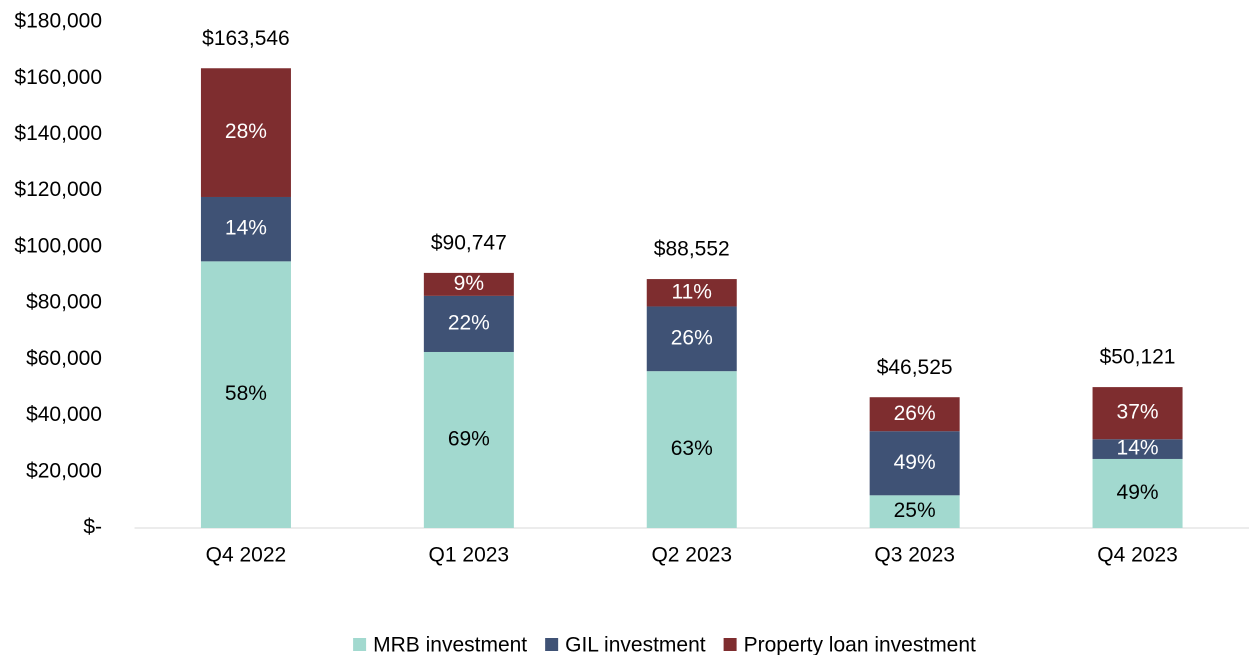 This screenshot has height=655, width=1249. What do you see at coordinates (64, 470) in the screenshot?
I see `y-tick-label: $20,000` at bounding box center [64, 470].